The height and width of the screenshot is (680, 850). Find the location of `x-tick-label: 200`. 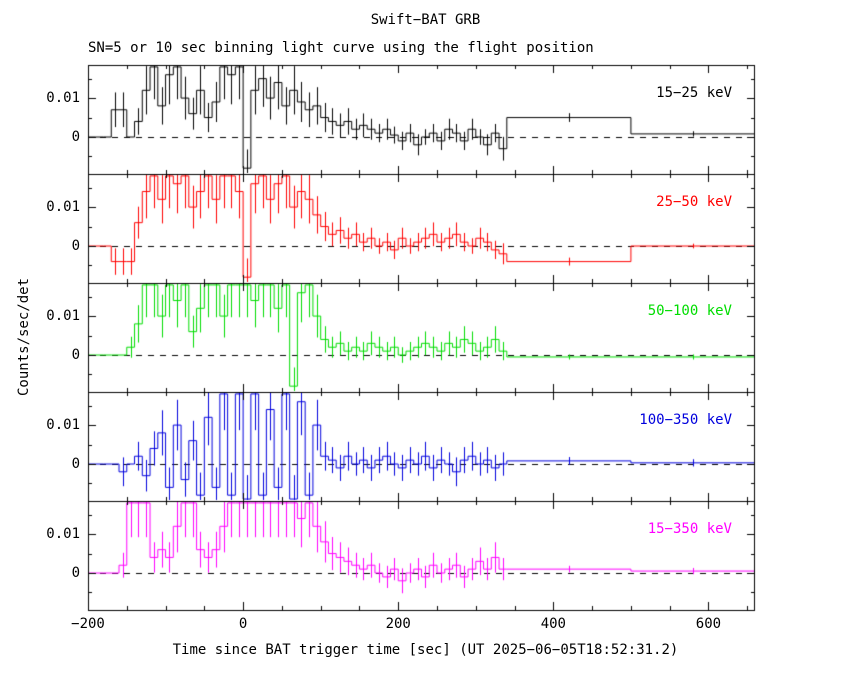

x-tick-label: 200 is located at coordinates (398, 624).